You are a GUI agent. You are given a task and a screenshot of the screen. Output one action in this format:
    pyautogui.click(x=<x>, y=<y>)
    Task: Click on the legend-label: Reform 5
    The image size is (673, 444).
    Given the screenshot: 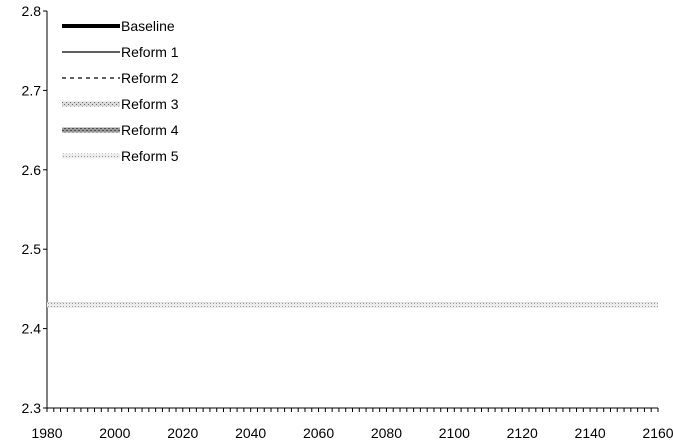 What is the action you would take?
    pyautogui.click(x=150, y=156)
    